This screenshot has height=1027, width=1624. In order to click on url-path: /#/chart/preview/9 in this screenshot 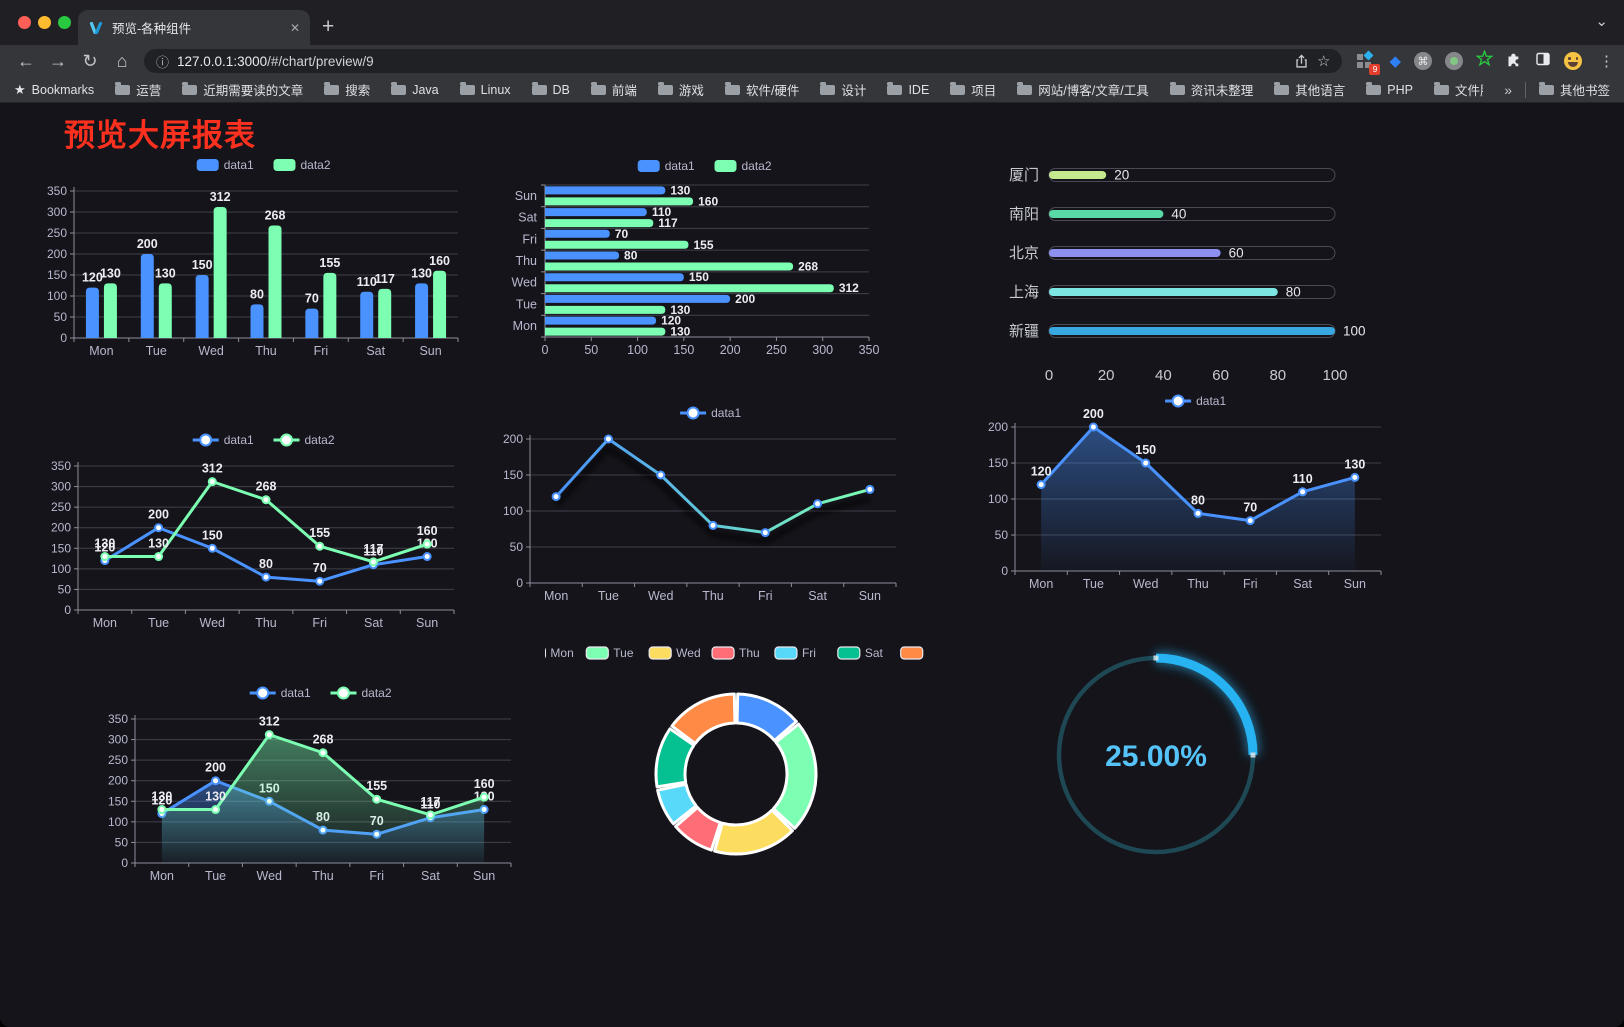, I will do `click(320, 61)`.